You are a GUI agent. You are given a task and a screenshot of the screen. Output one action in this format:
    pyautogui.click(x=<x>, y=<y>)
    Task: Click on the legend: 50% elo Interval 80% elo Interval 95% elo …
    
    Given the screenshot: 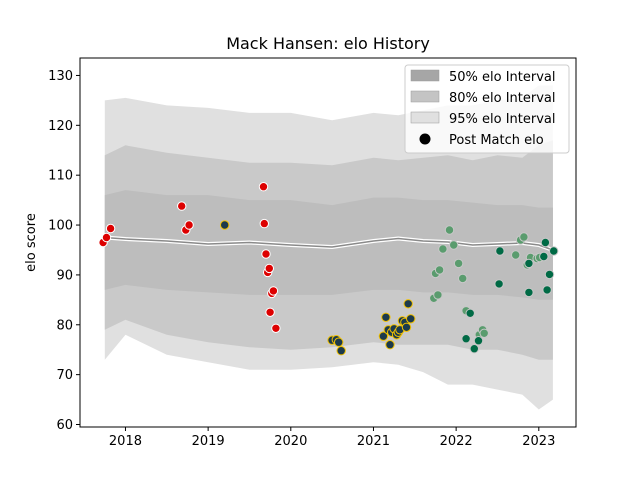 What is the action you would take?
    pyautogui.click(x=487, y=109)
    